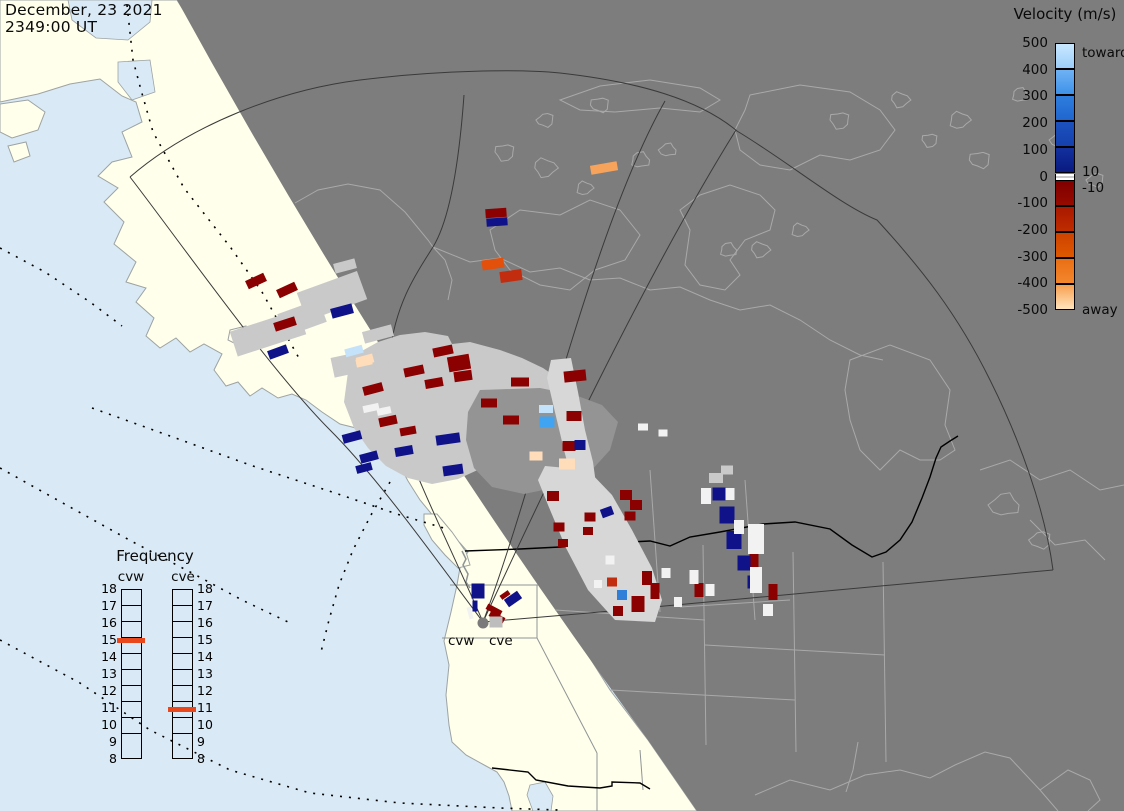 This screenshot has height=811, width=1124. I want to click on frequency-tick-label: 15, so click(205, 639).